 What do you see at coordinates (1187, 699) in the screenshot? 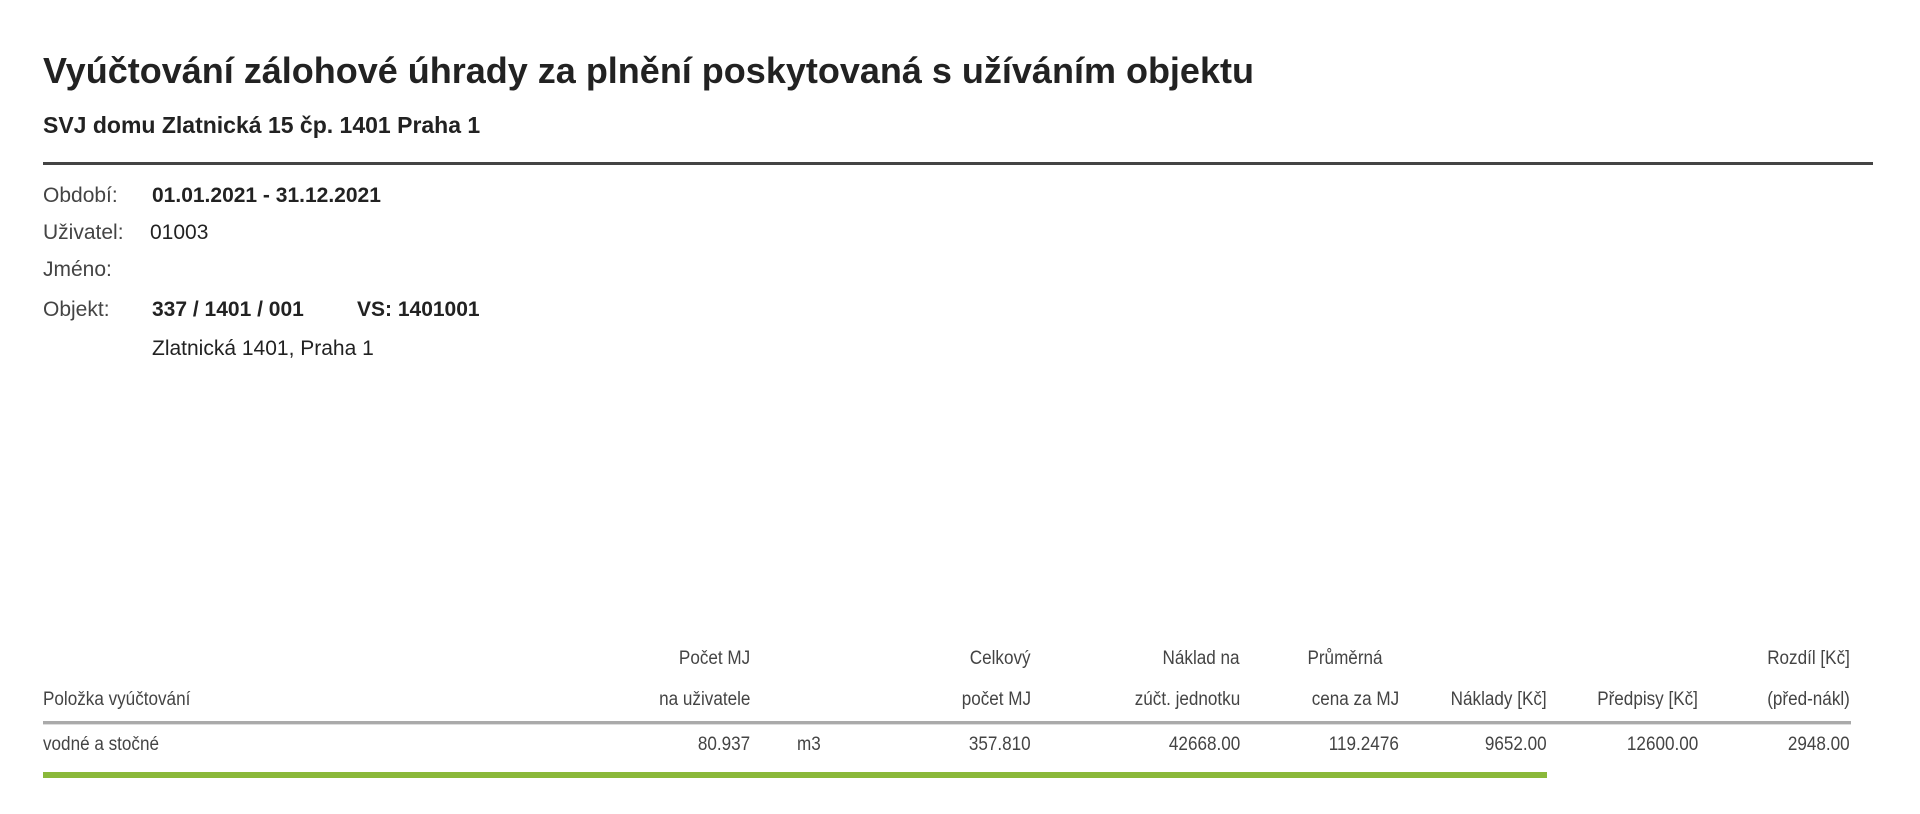
I see `header-cost-per-unit-2: zúčt. jednotku` at bounding box center [1187, 699].